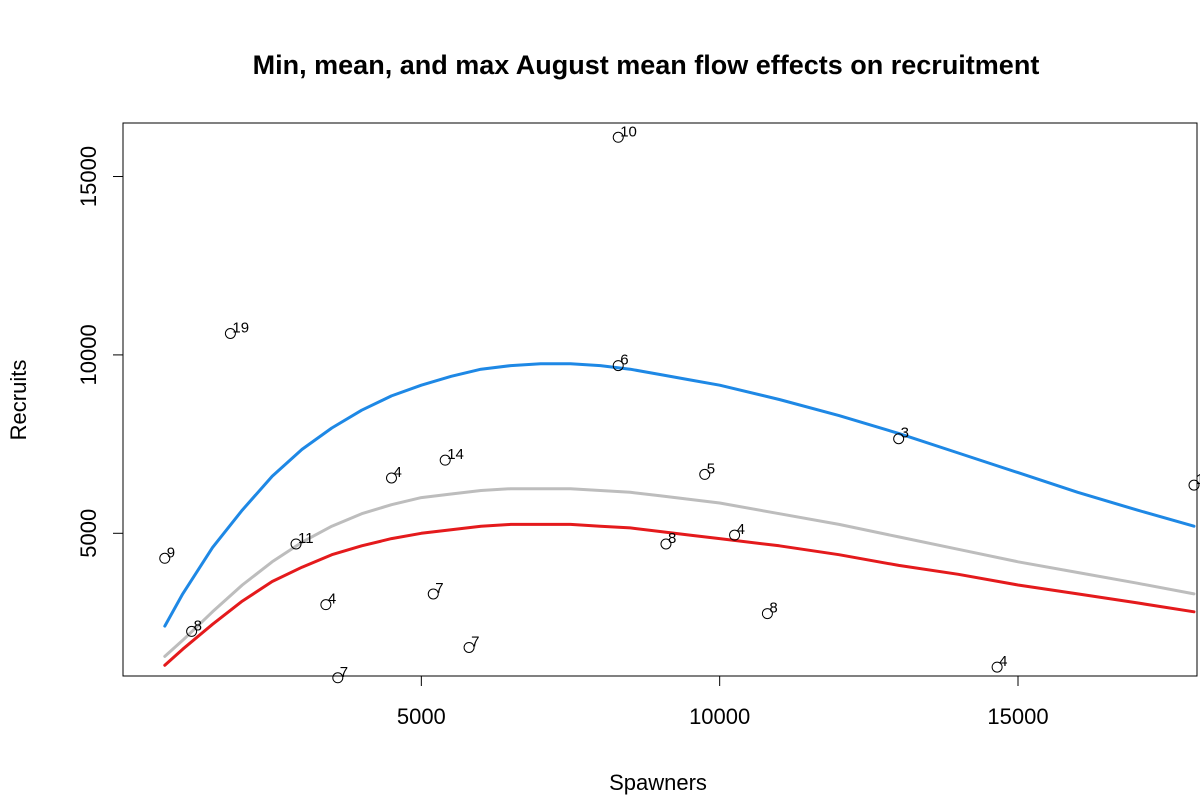 This screenshot has width=1200, height=800. I want to click on x-axis-label: Spawners, so click(658, 782).